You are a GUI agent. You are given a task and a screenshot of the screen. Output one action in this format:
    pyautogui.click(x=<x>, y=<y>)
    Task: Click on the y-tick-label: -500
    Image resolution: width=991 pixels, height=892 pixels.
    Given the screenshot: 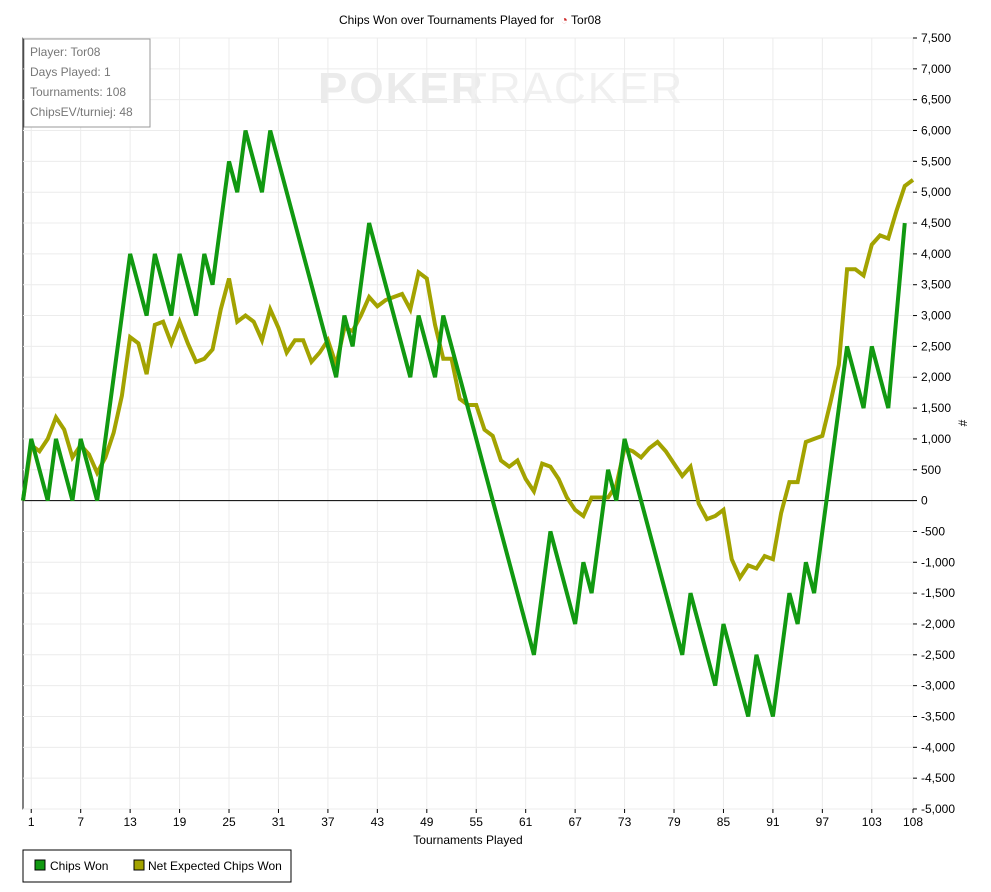 What is the action you would take?
    pyautogui.click(x=933, y=531)
    